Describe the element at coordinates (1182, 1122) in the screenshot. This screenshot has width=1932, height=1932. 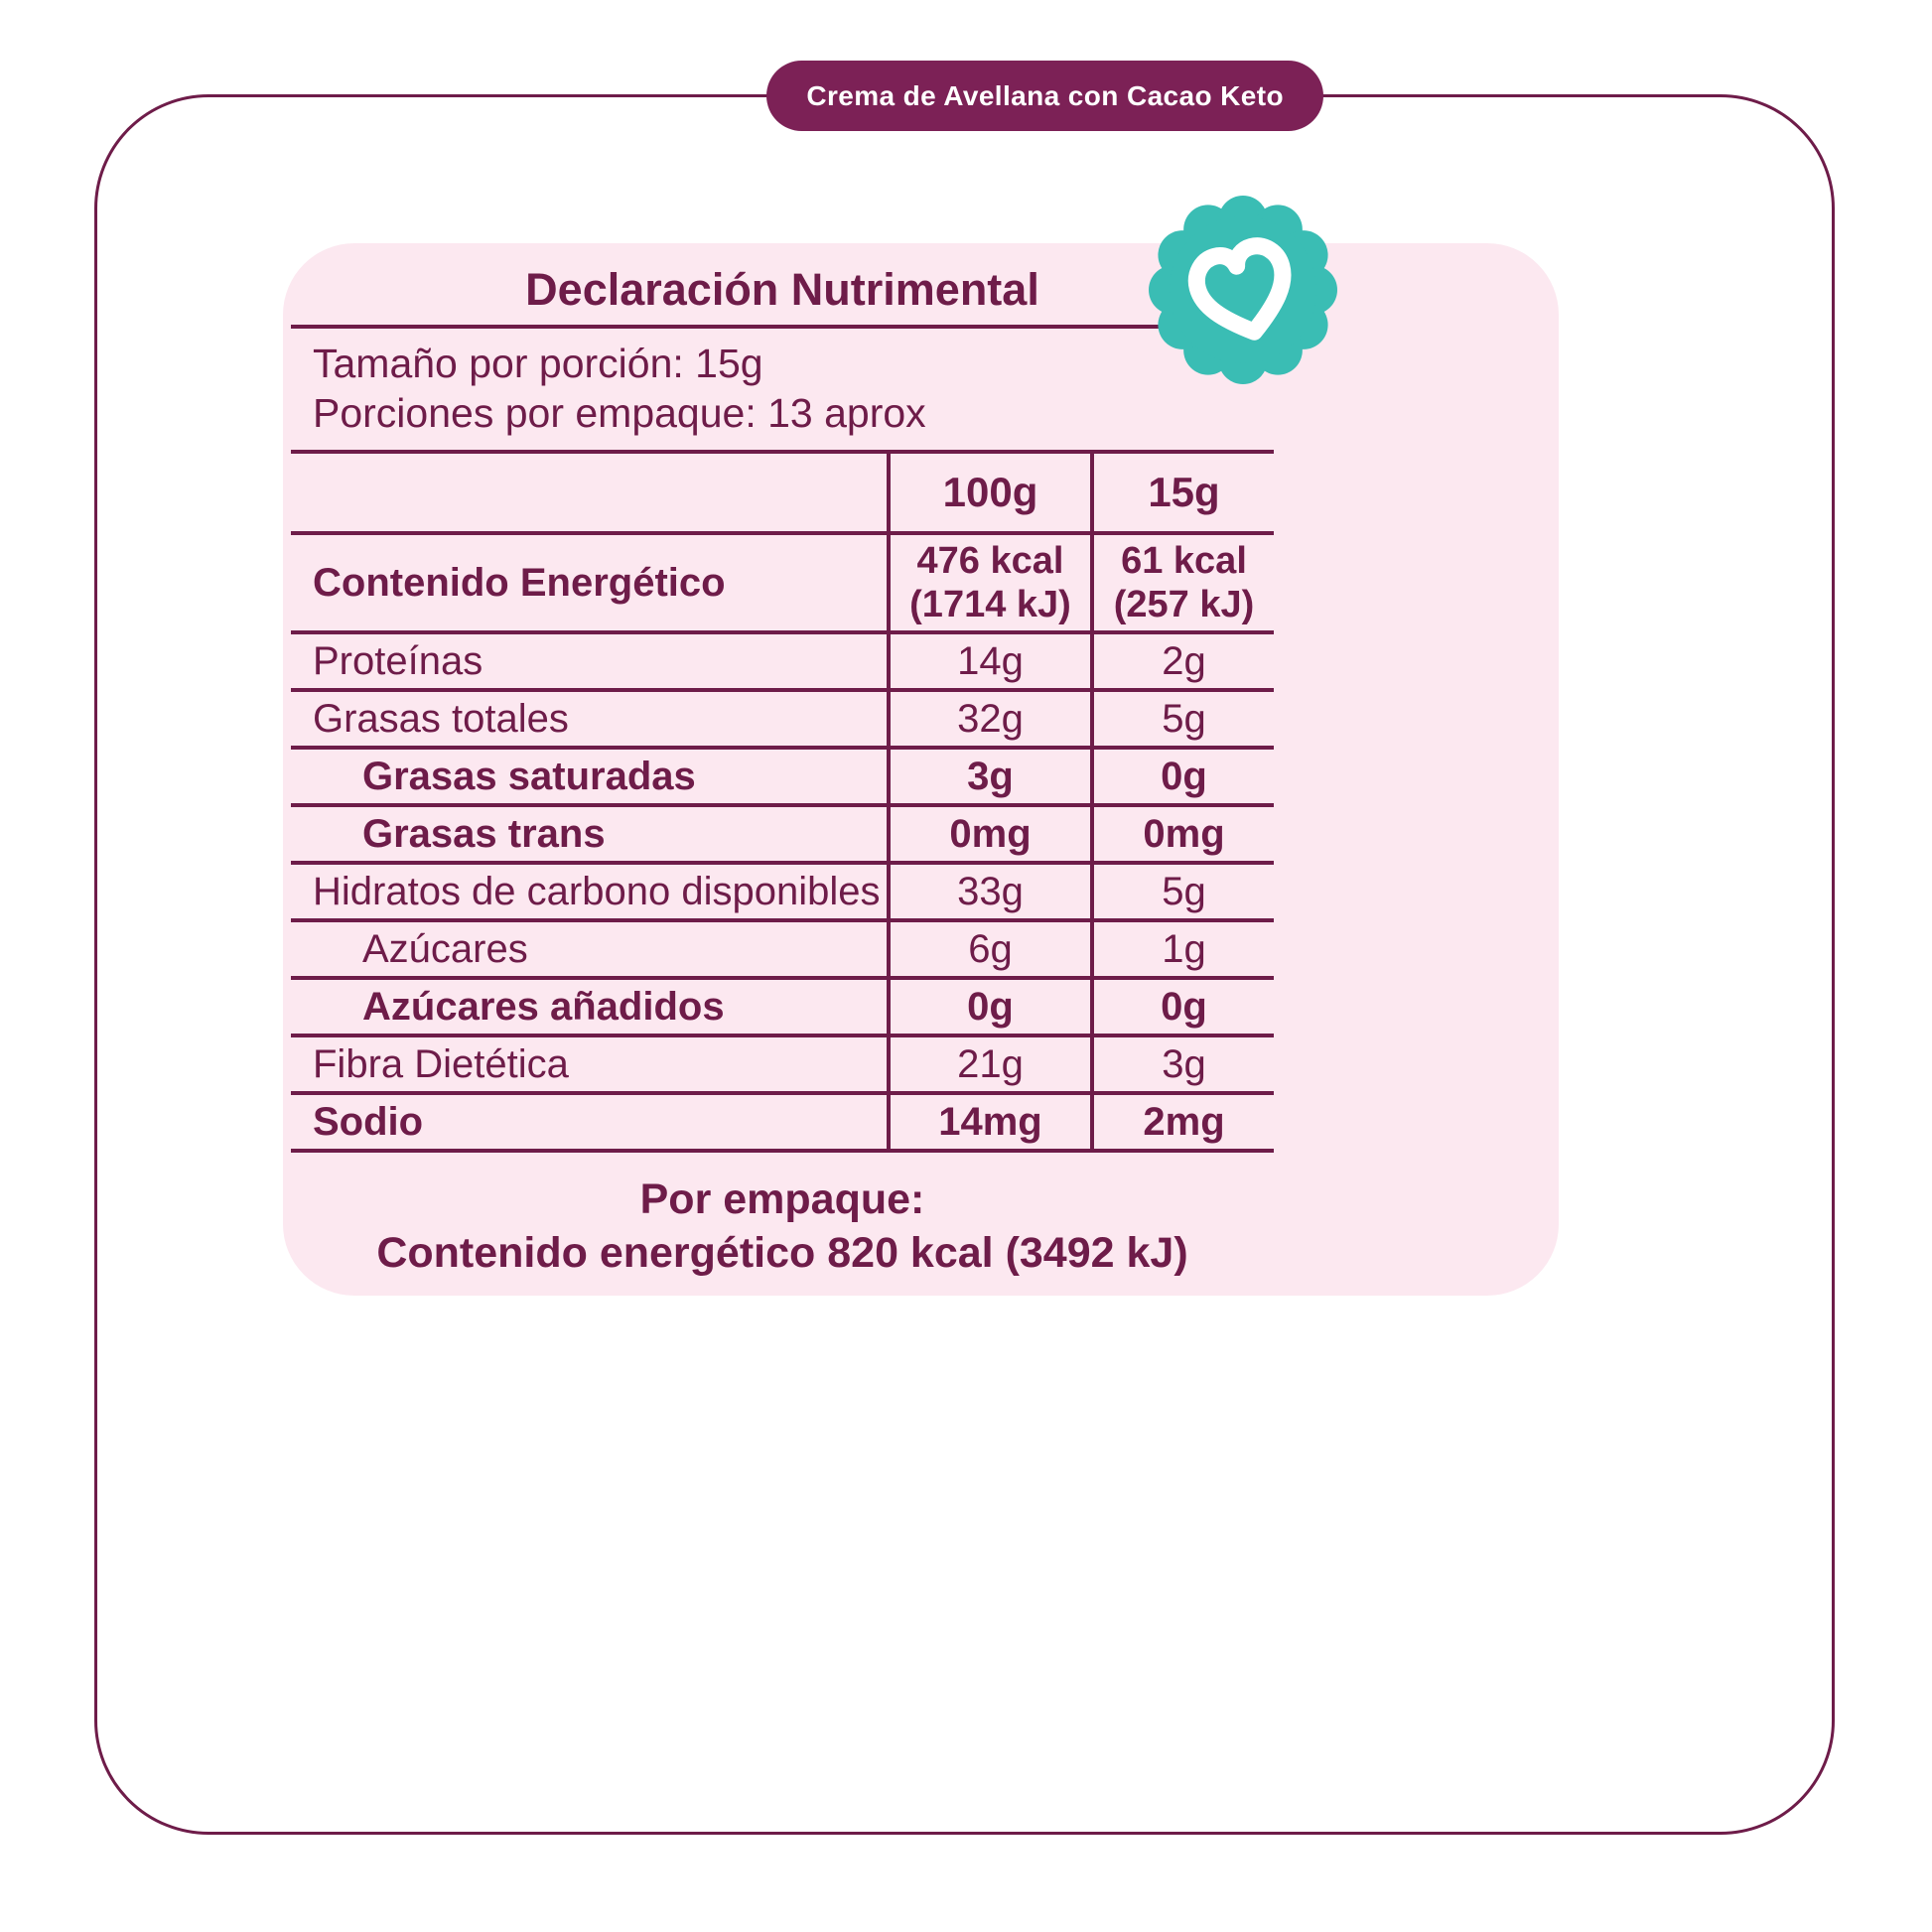
I see `row-value-15g: 2mg` at that location.